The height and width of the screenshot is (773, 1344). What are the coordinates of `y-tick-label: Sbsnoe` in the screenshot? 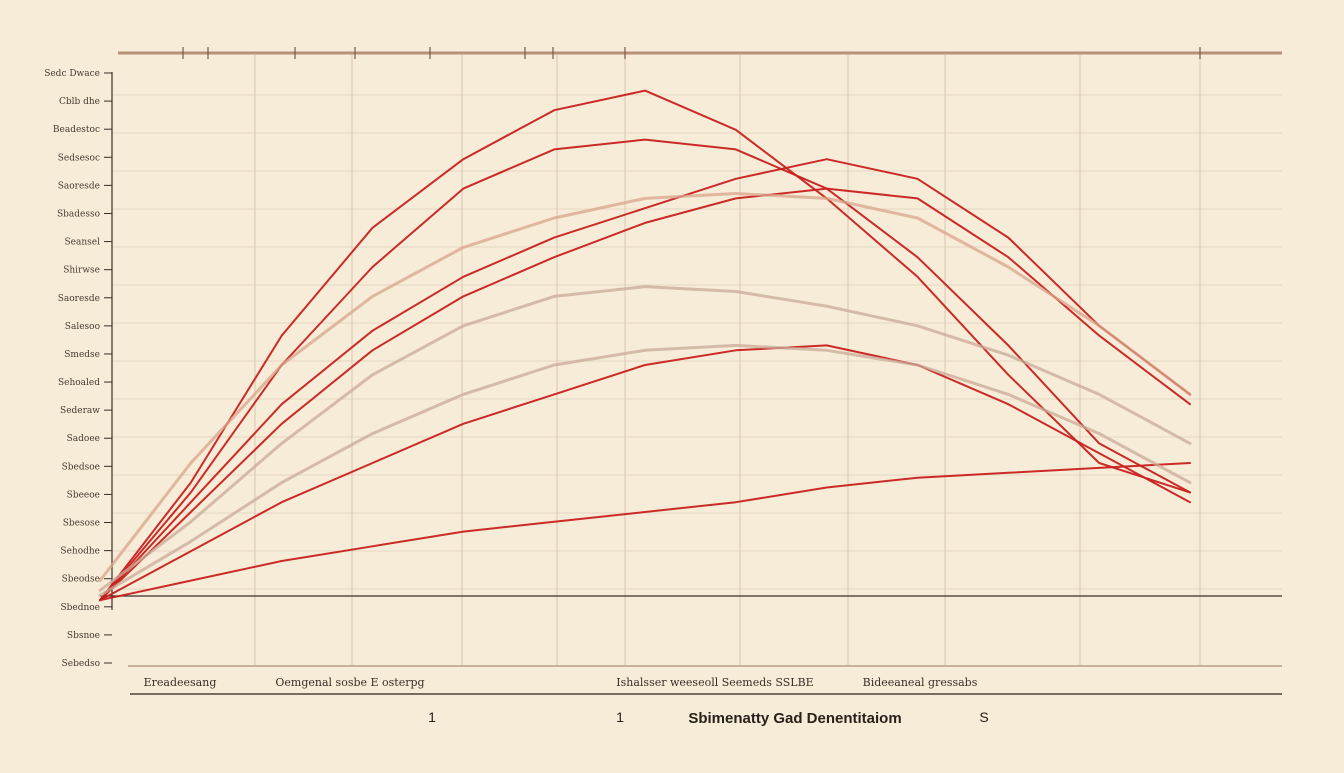 It's located at (83, 636).